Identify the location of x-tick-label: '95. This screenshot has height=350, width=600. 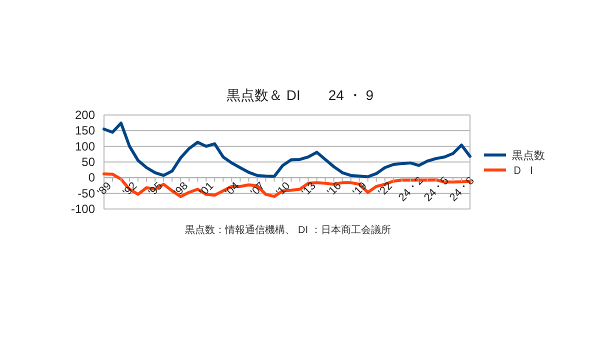
(156, 189).